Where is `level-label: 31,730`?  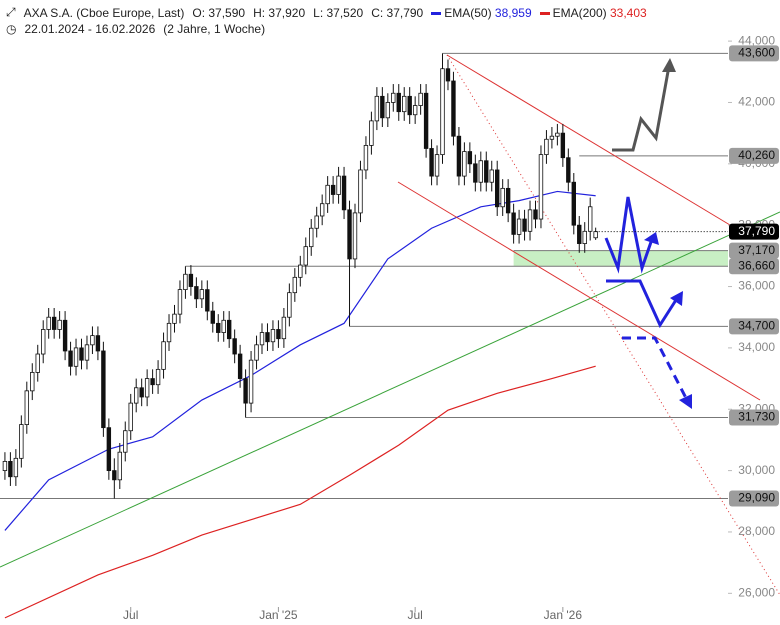 level-label: 31,730 is located at coordinates (756, 417).